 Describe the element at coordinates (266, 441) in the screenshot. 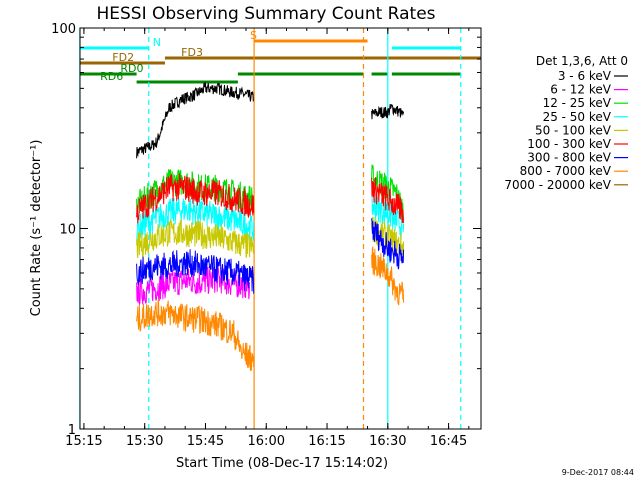

I see `x-tick-label-3: 16:00` at that location.